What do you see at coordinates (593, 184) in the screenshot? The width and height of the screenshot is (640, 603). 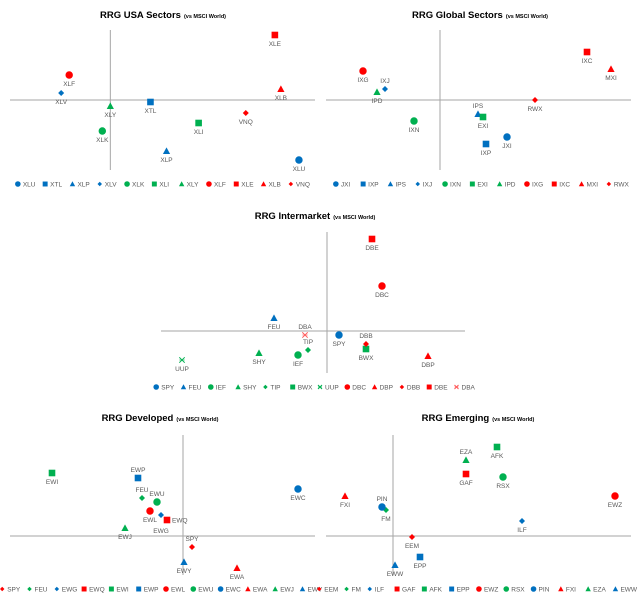 I see `legend-label: MXI` at bounding box center [593, 184].